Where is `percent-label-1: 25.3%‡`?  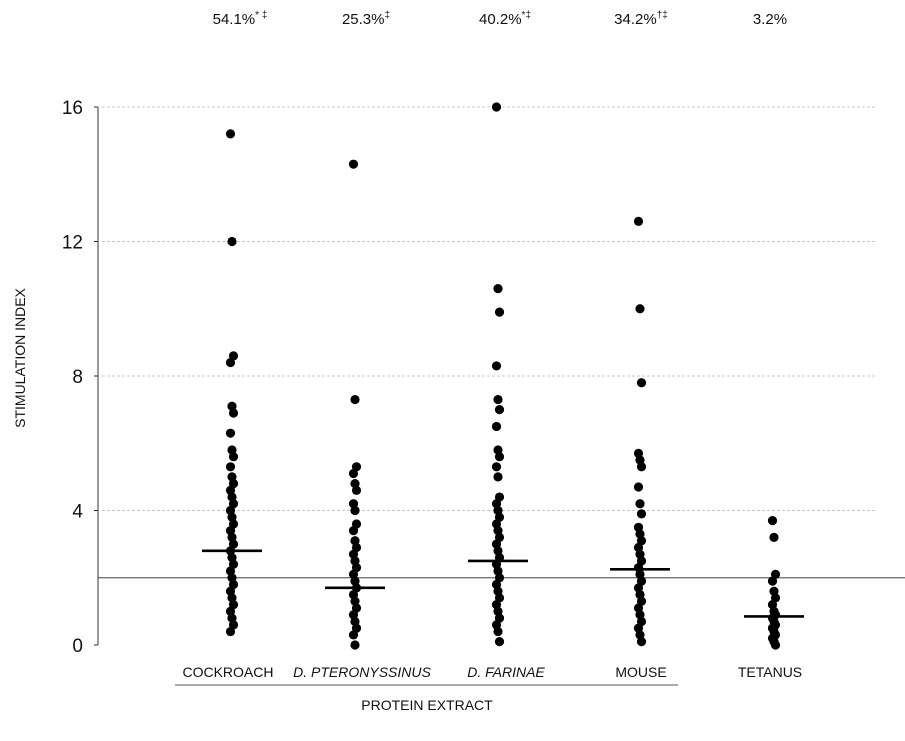
percent-label-1: 25.3%‡ is located at coordinates (366, 19).